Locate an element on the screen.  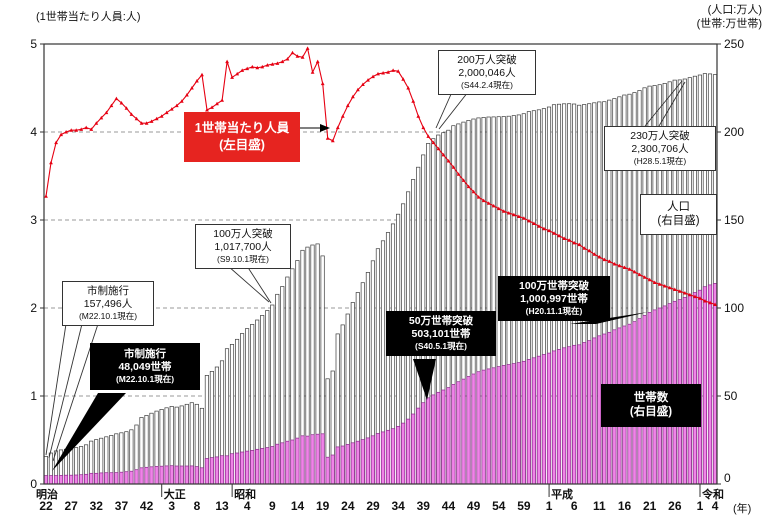
callout-value: 1,017,700人 is located at coordinates (243, 247).